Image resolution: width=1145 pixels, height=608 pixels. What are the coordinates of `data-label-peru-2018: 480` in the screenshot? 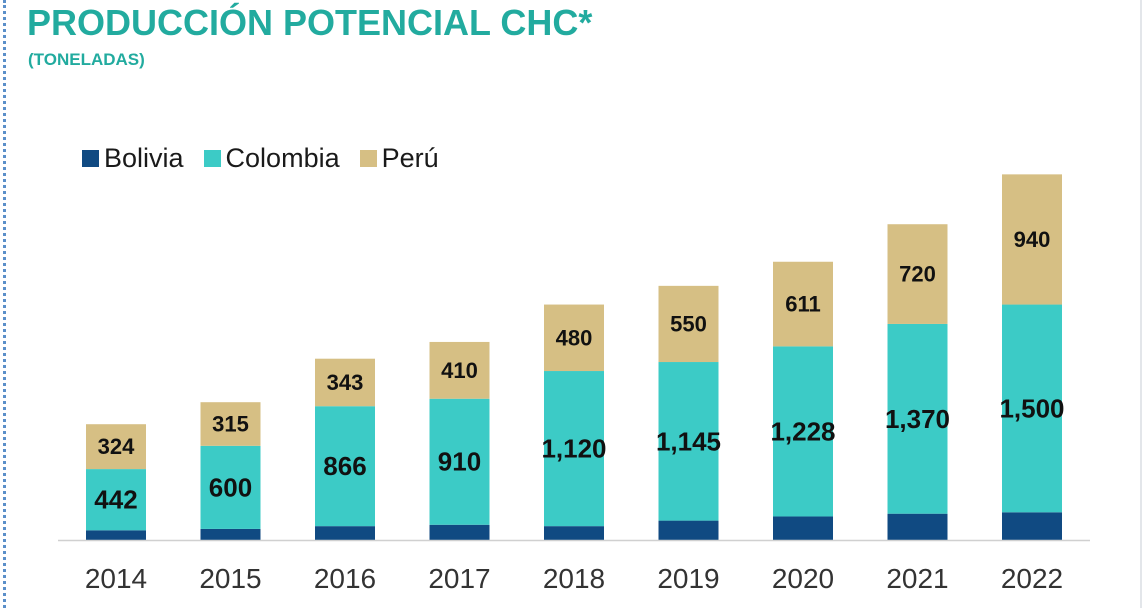 It's located at (574, 337).